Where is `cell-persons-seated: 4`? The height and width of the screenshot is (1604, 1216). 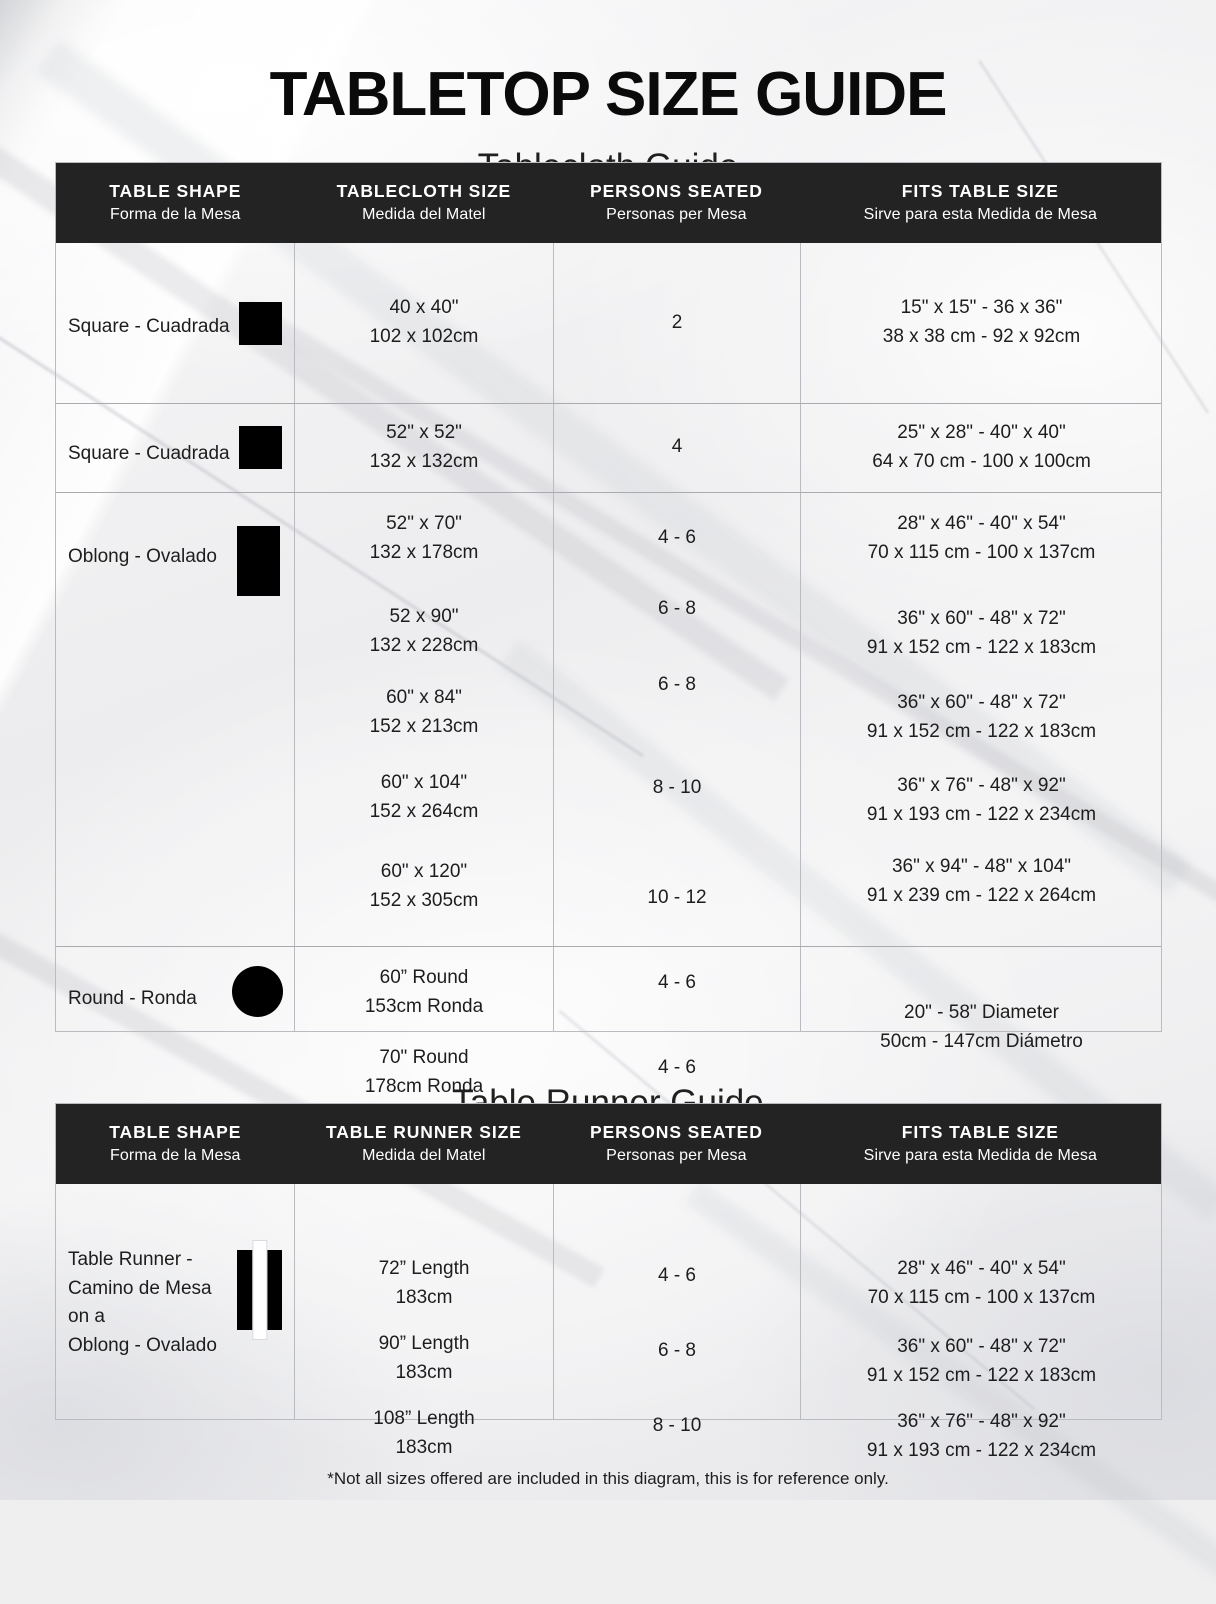 cell-persons-seated: 4 is located at coordinates (677, 447).